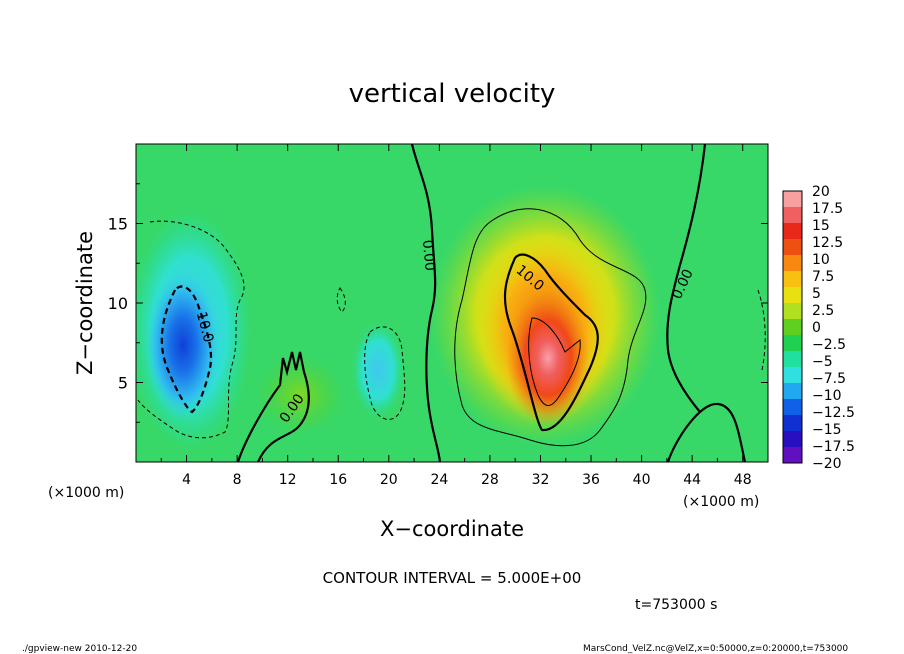 The width and height of the screenshot is (904, 654). I want to click on contour-ten-center, so click(551, 342).